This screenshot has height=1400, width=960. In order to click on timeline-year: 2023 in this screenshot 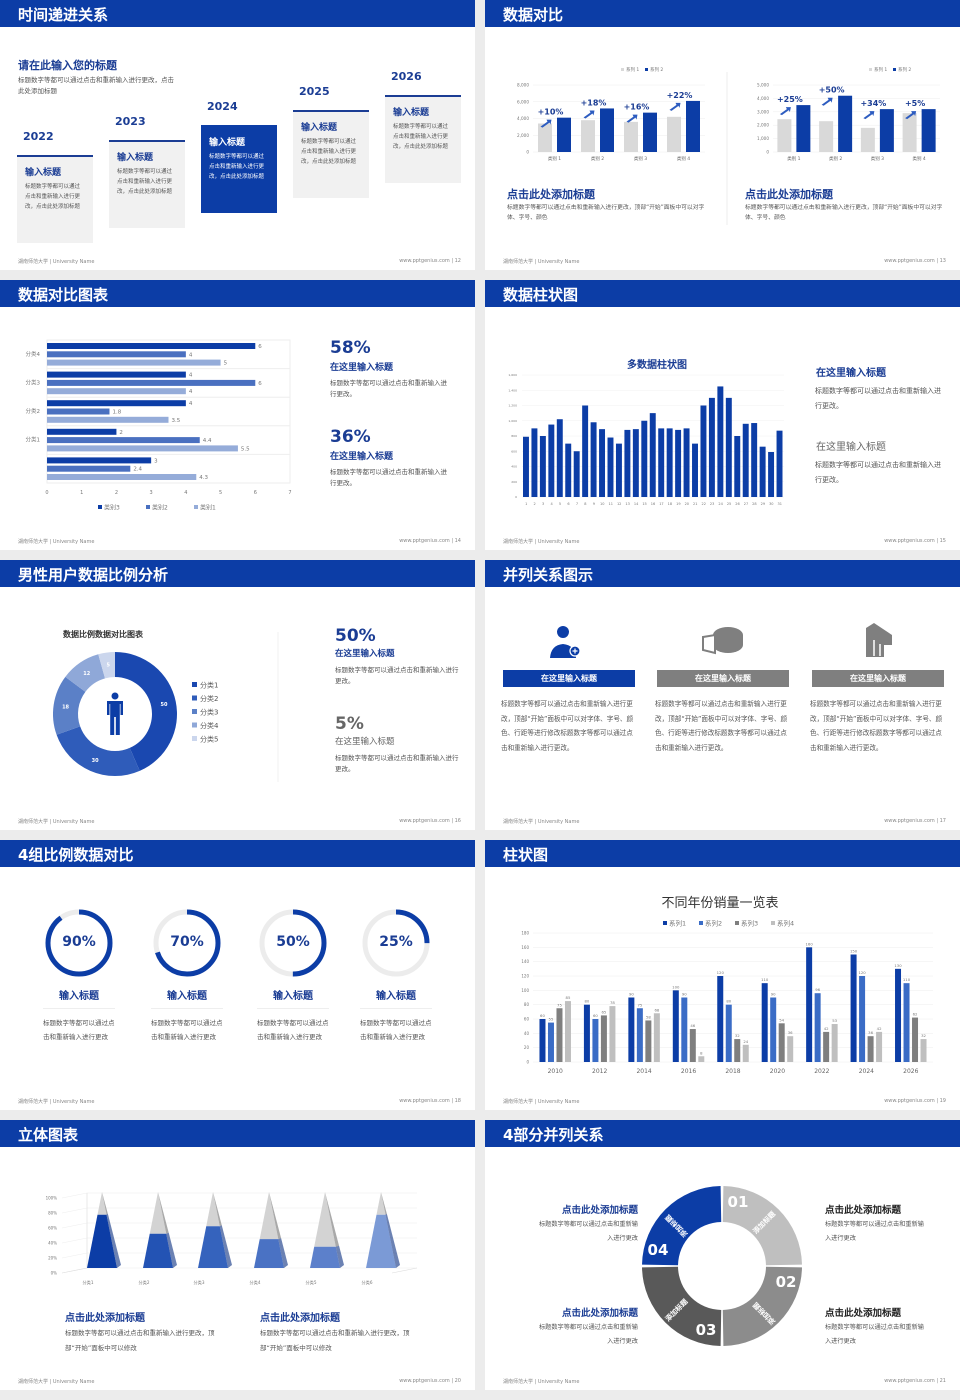, I will do `click(130, 121)`.